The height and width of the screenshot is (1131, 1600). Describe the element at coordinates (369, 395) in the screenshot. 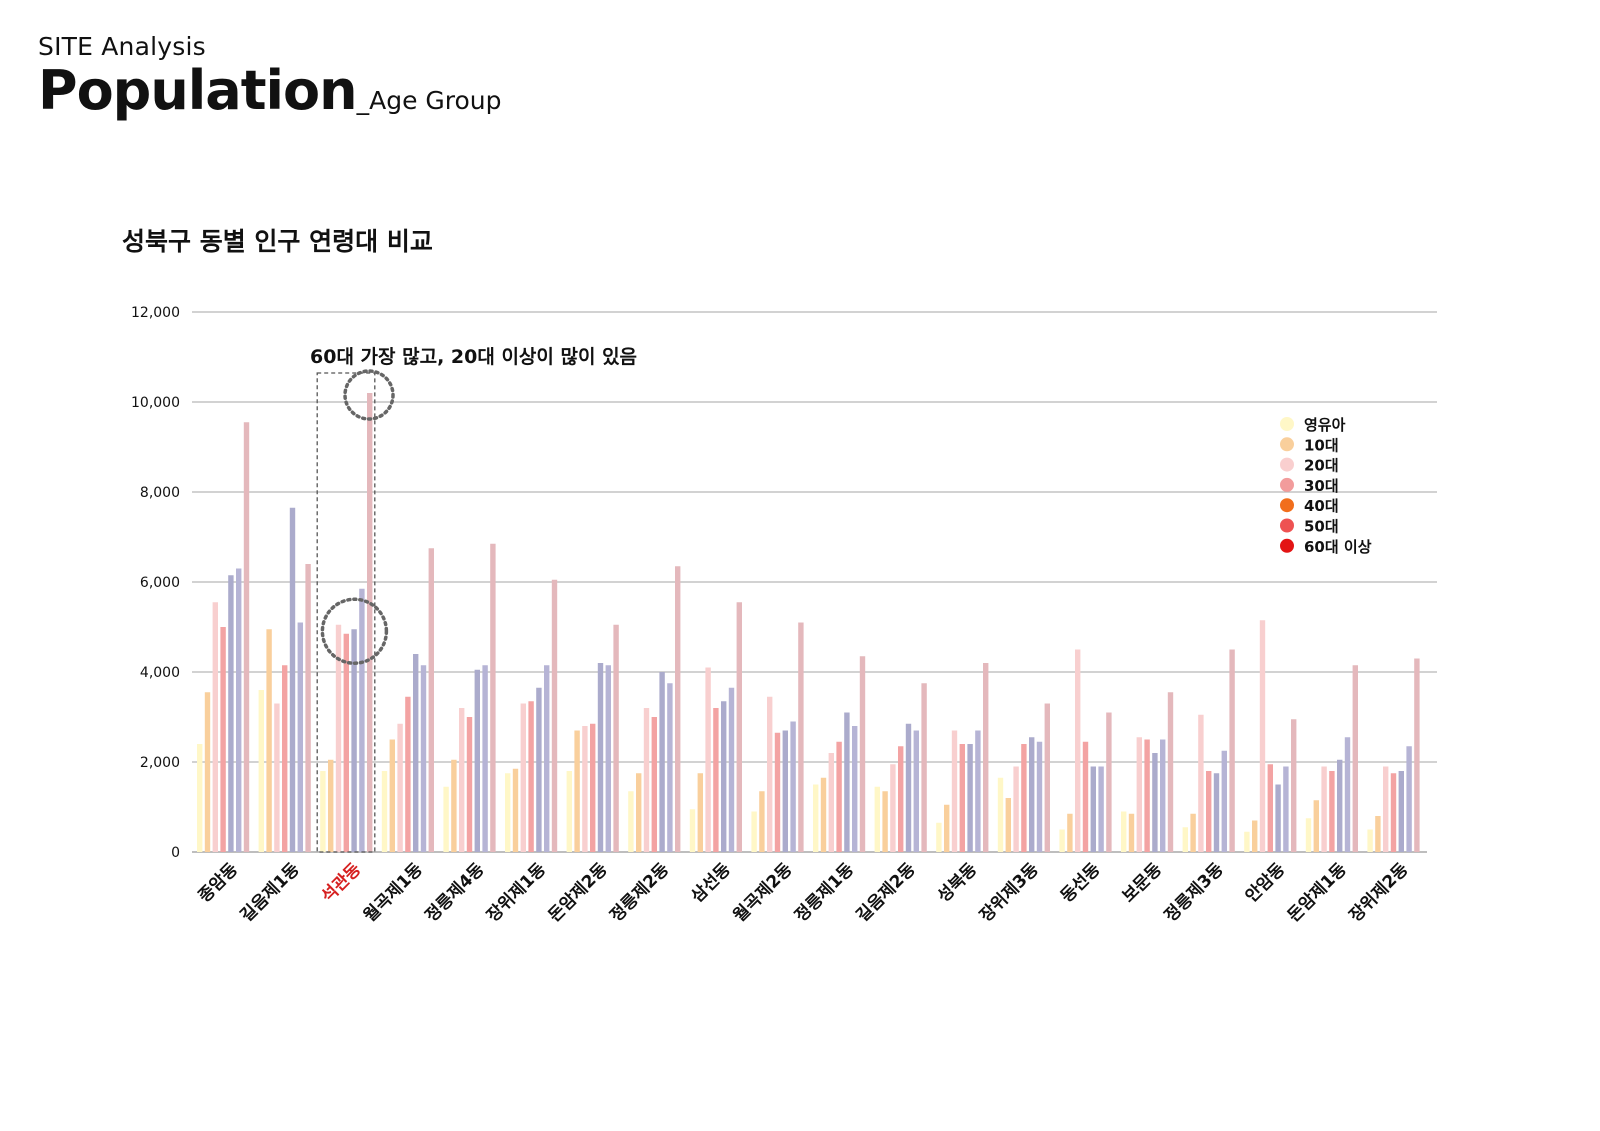

I see `highlight-circle` at that location.